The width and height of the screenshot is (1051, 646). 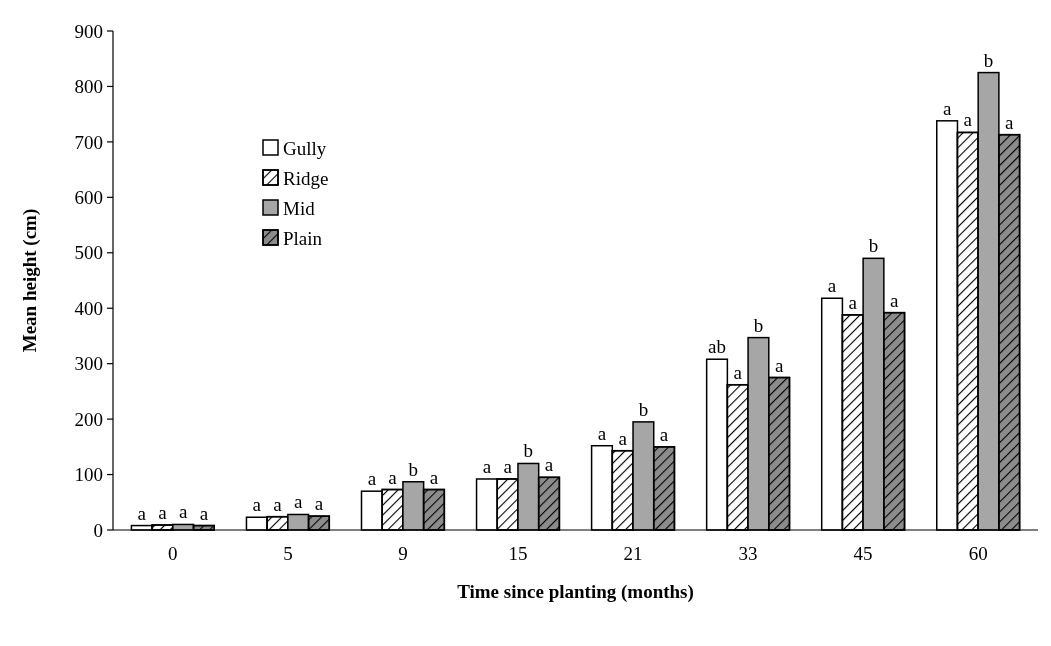 I want to click on data-label: ab, so click(x=717, y=347).